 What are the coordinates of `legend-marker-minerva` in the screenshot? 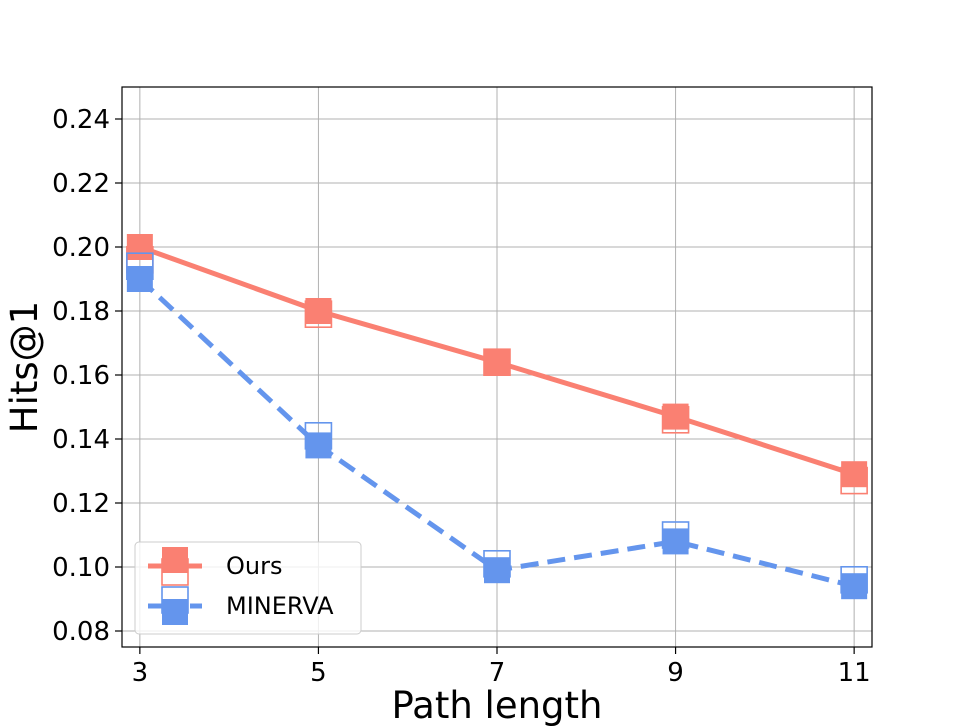 It's located at (175, 612).